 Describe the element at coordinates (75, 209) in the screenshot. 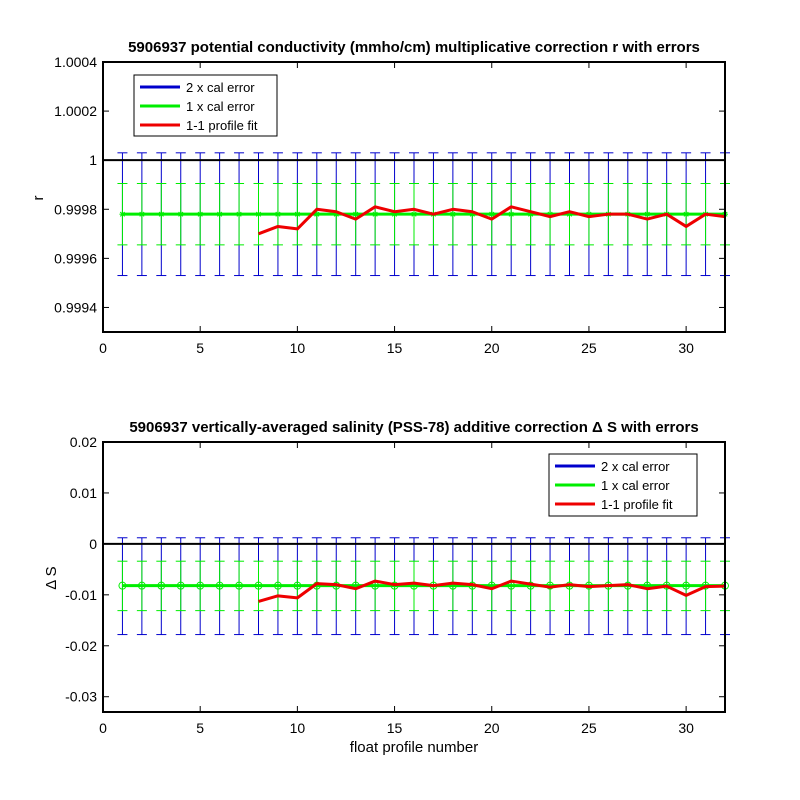

I see `y-tick-label: 0.9998` at that location.